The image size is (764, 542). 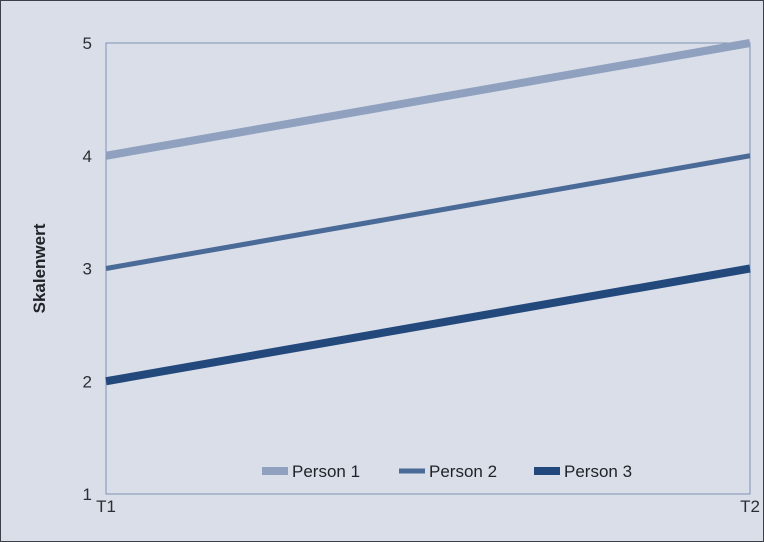 What do you see at coordinates (87, 381) in the screenshot?
I see `y-tick-label: 2` at bounding box center [87, 381].